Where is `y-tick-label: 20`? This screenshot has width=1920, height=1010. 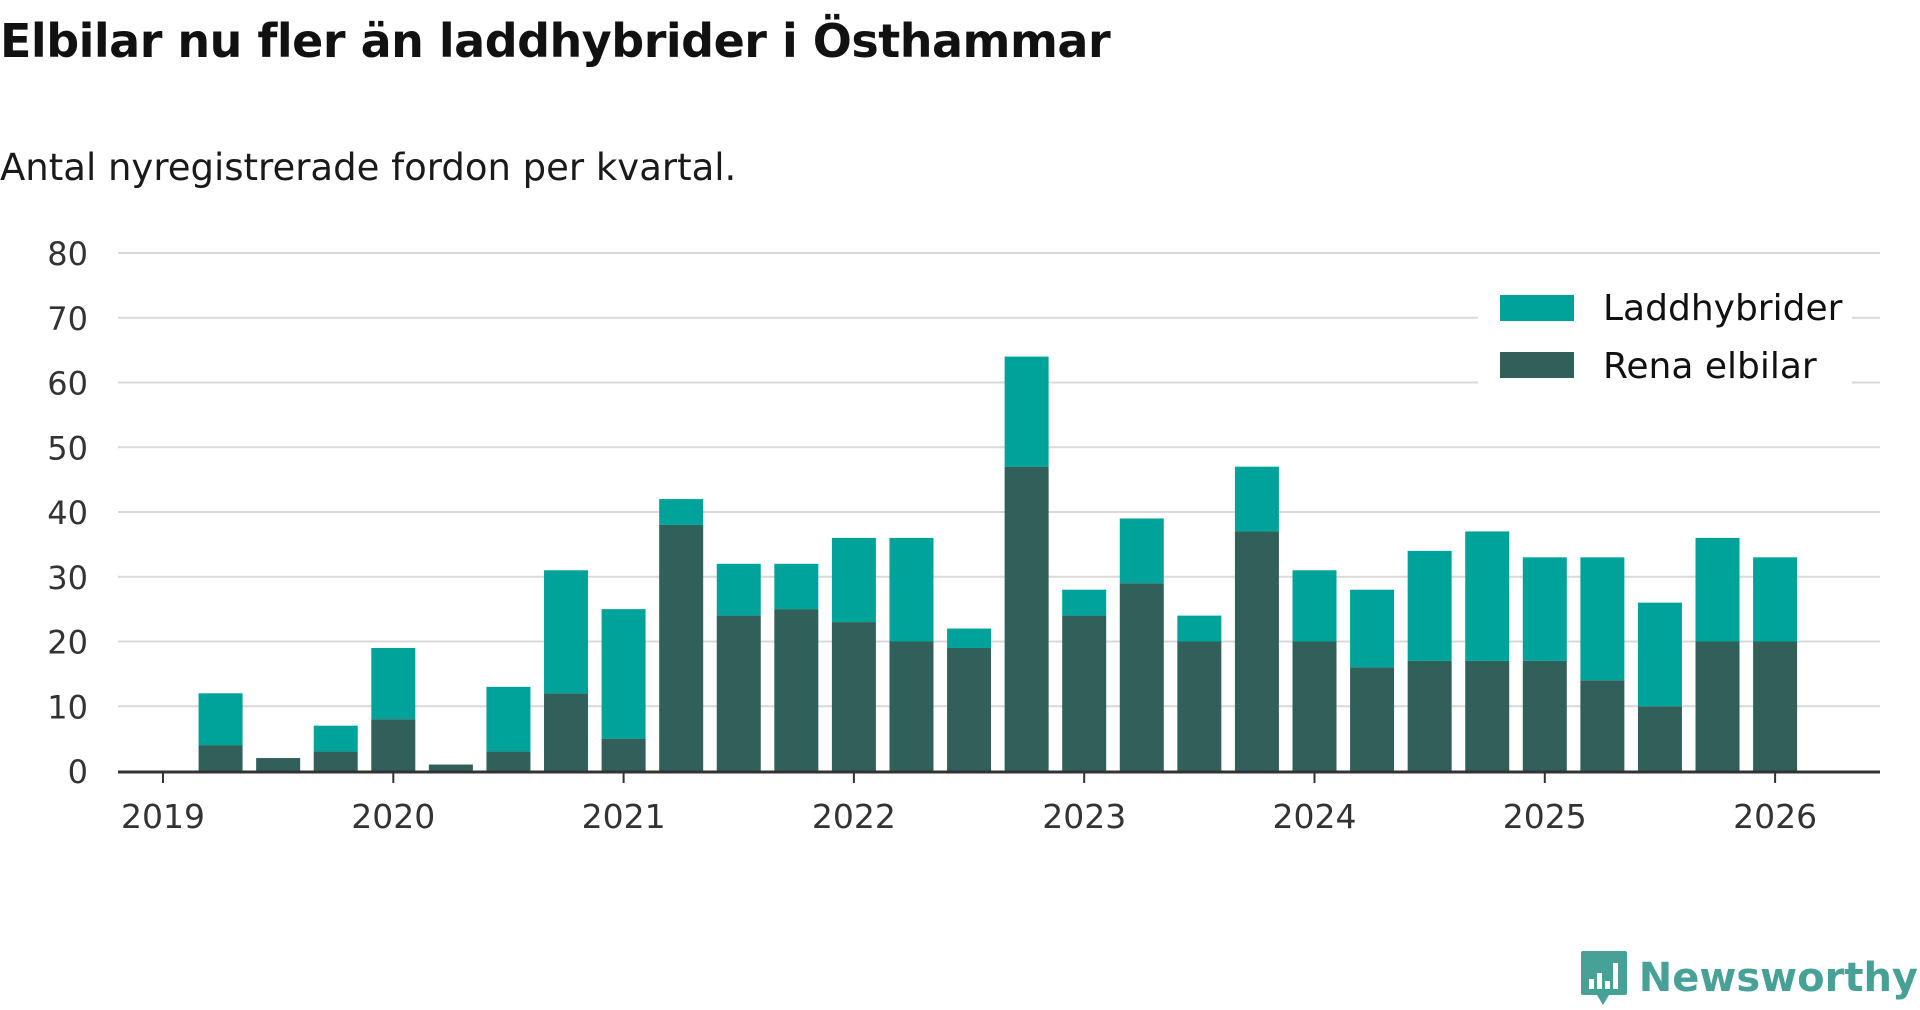
y-tick-label: 20 is located at coordinates (67, 643).